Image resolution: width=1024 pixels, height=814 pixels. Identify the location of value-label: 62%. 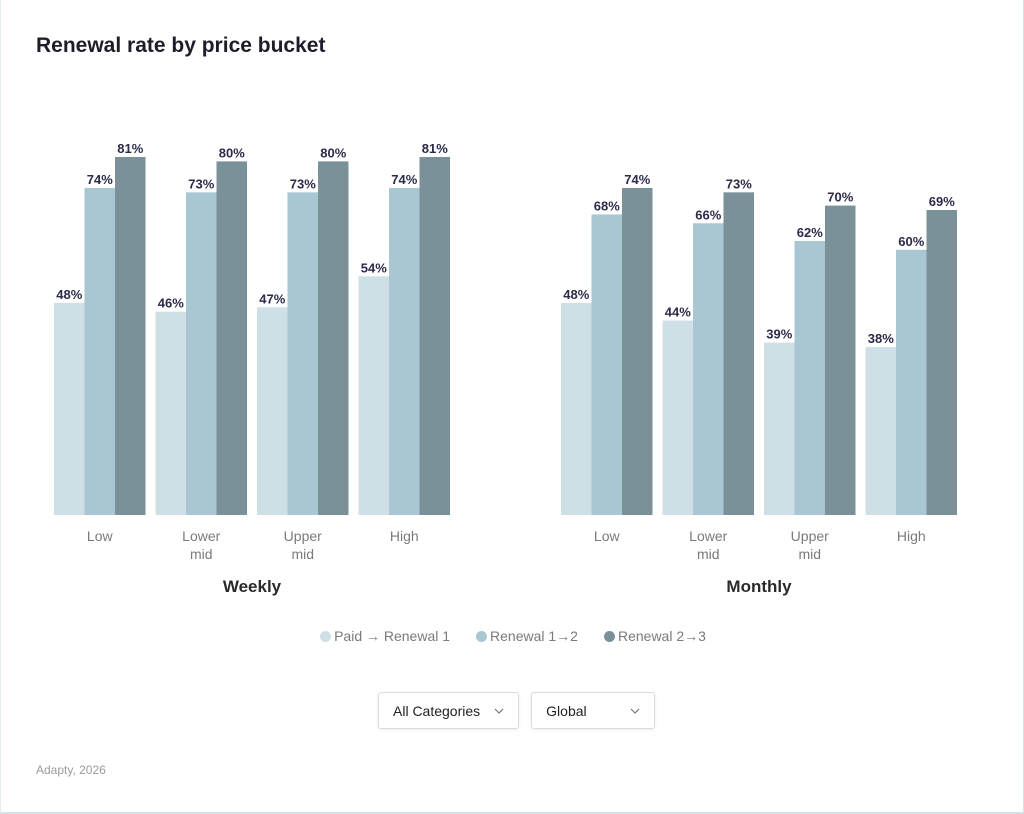
(810, 232).